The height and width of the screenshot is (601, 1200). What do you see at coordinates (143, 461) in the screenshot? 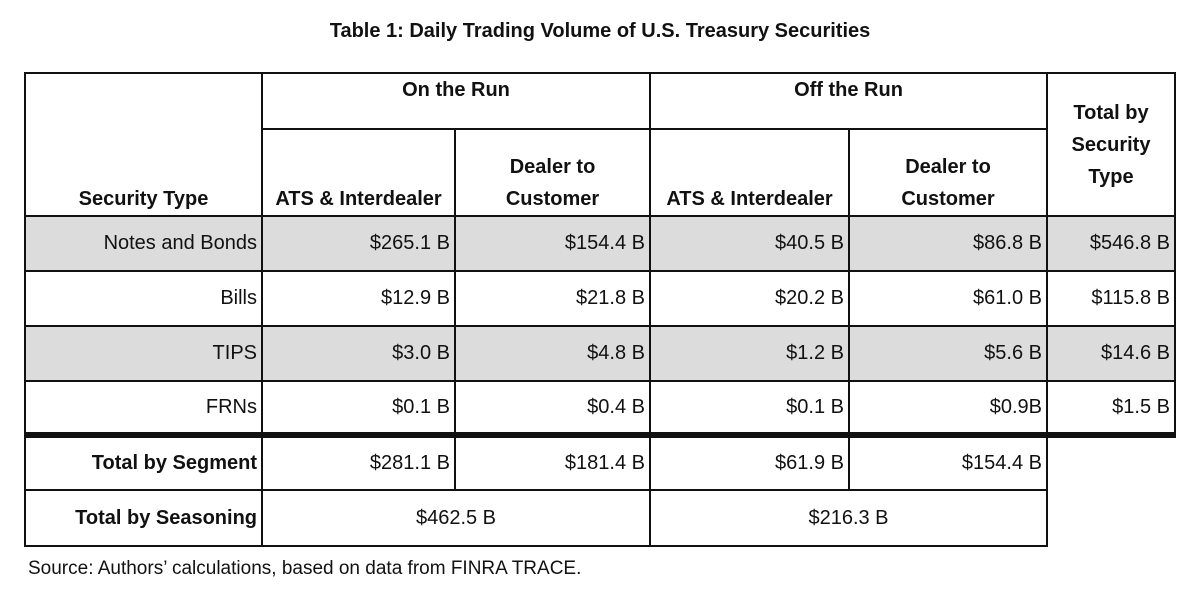
I see `row-label: Total by Segment` at bounding box center [143, 461].